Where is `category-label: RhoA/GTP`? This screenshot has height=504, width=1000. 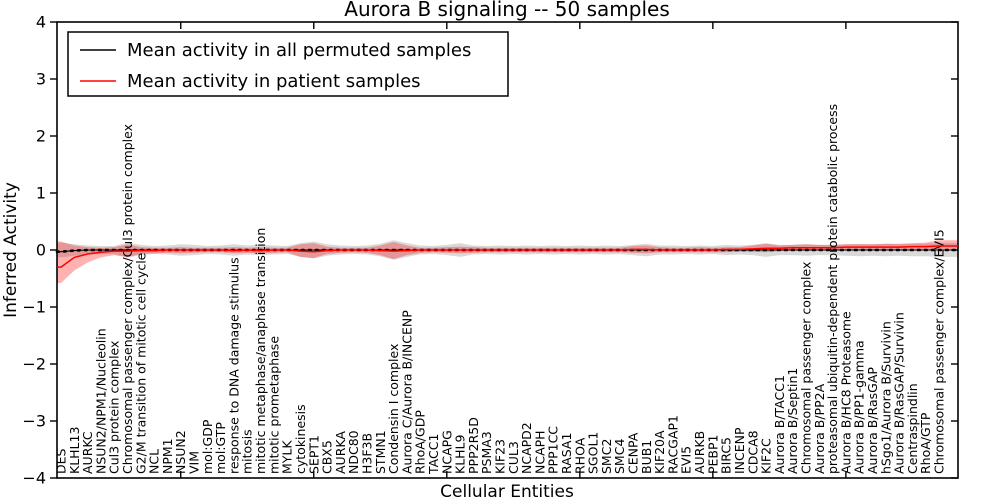
category-label: RhoA/GTP is located at coordinates (925, 443).